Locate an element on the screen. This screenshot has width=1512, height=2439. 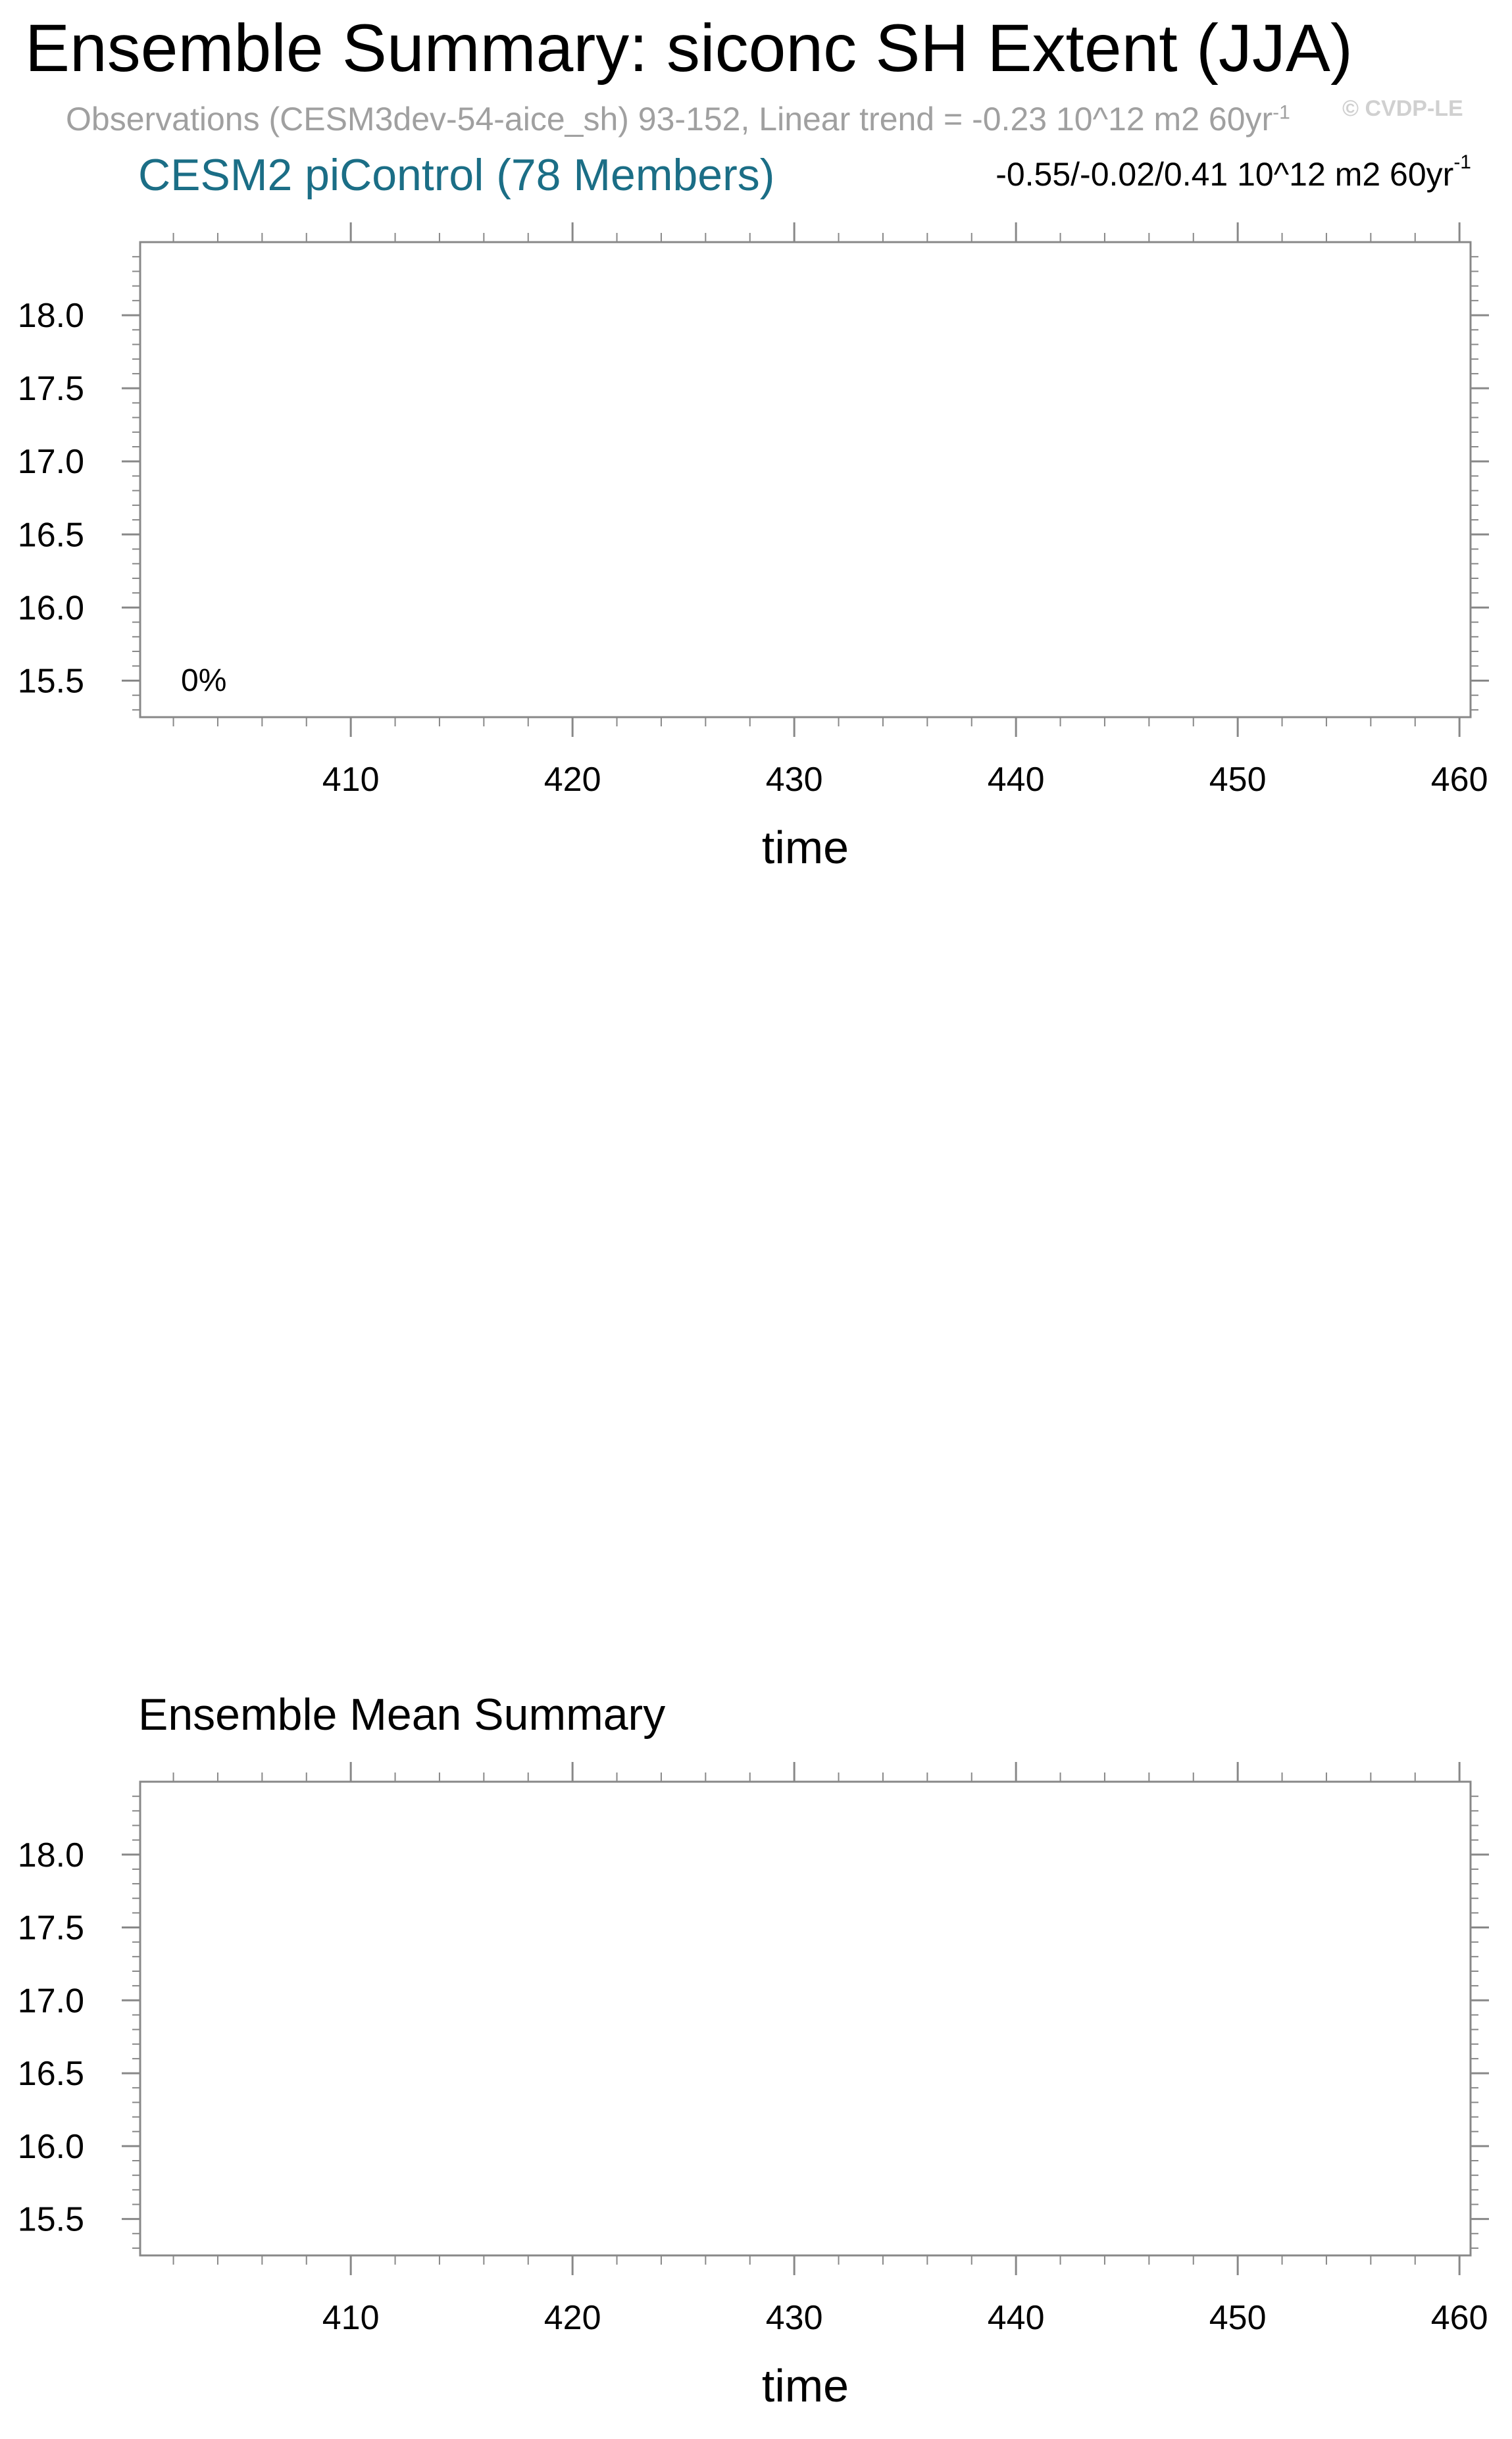
panel2-y-tick-label: 15.5 is located at coordinates (51, 2220).